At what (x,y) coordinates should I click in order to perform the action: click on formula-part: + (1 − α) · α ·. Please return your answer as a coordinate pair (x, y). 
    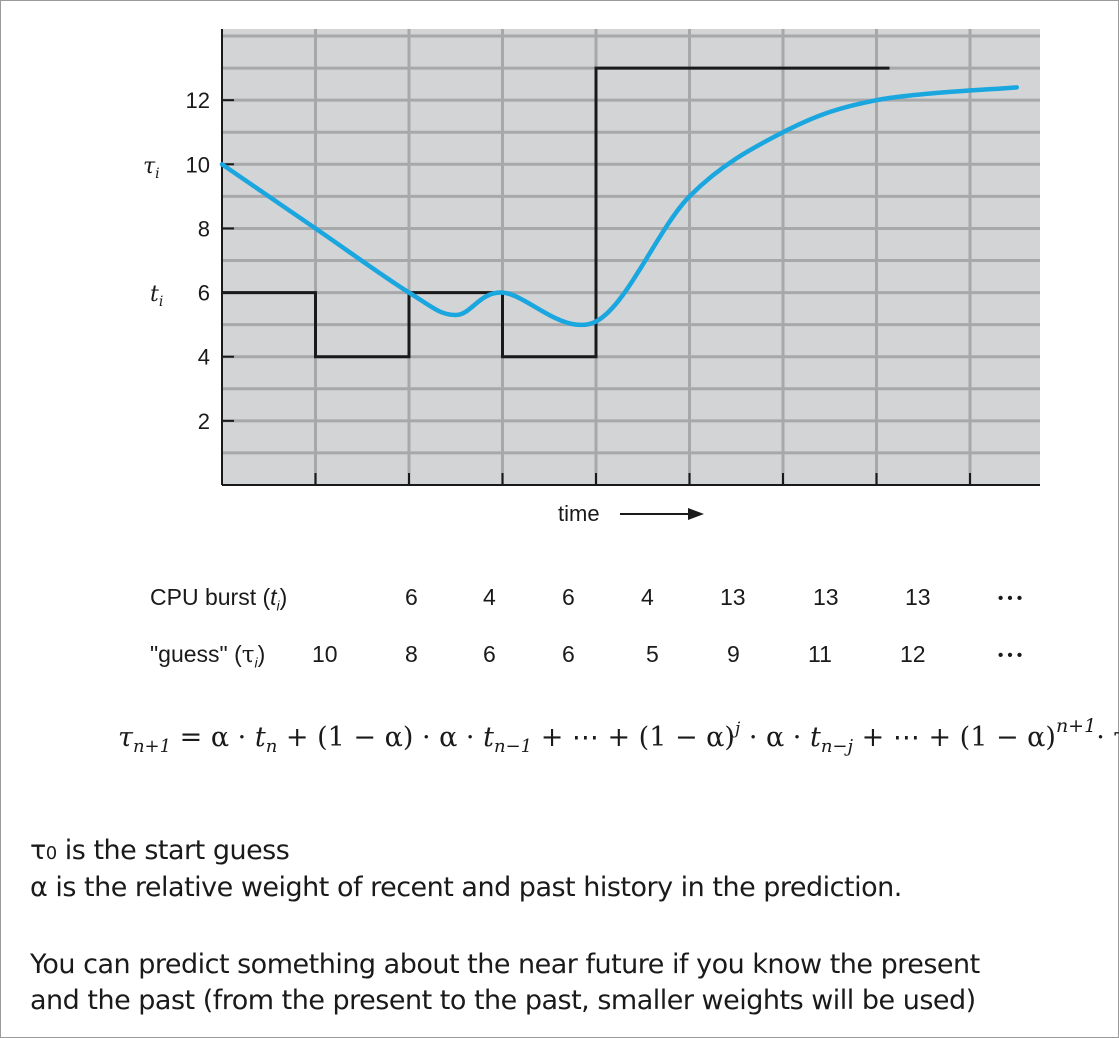
    Looking at the image, I should click on (380, 737).